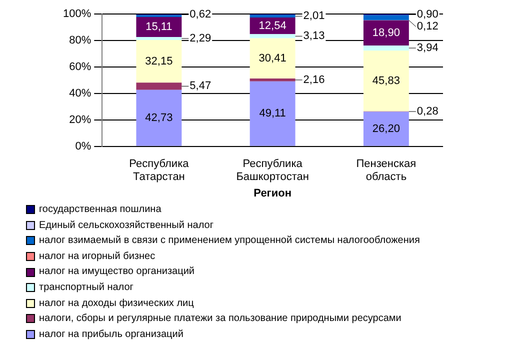 The image size is (513, 354). I want to click on y-tick-label: 100%, so click(77, 14).